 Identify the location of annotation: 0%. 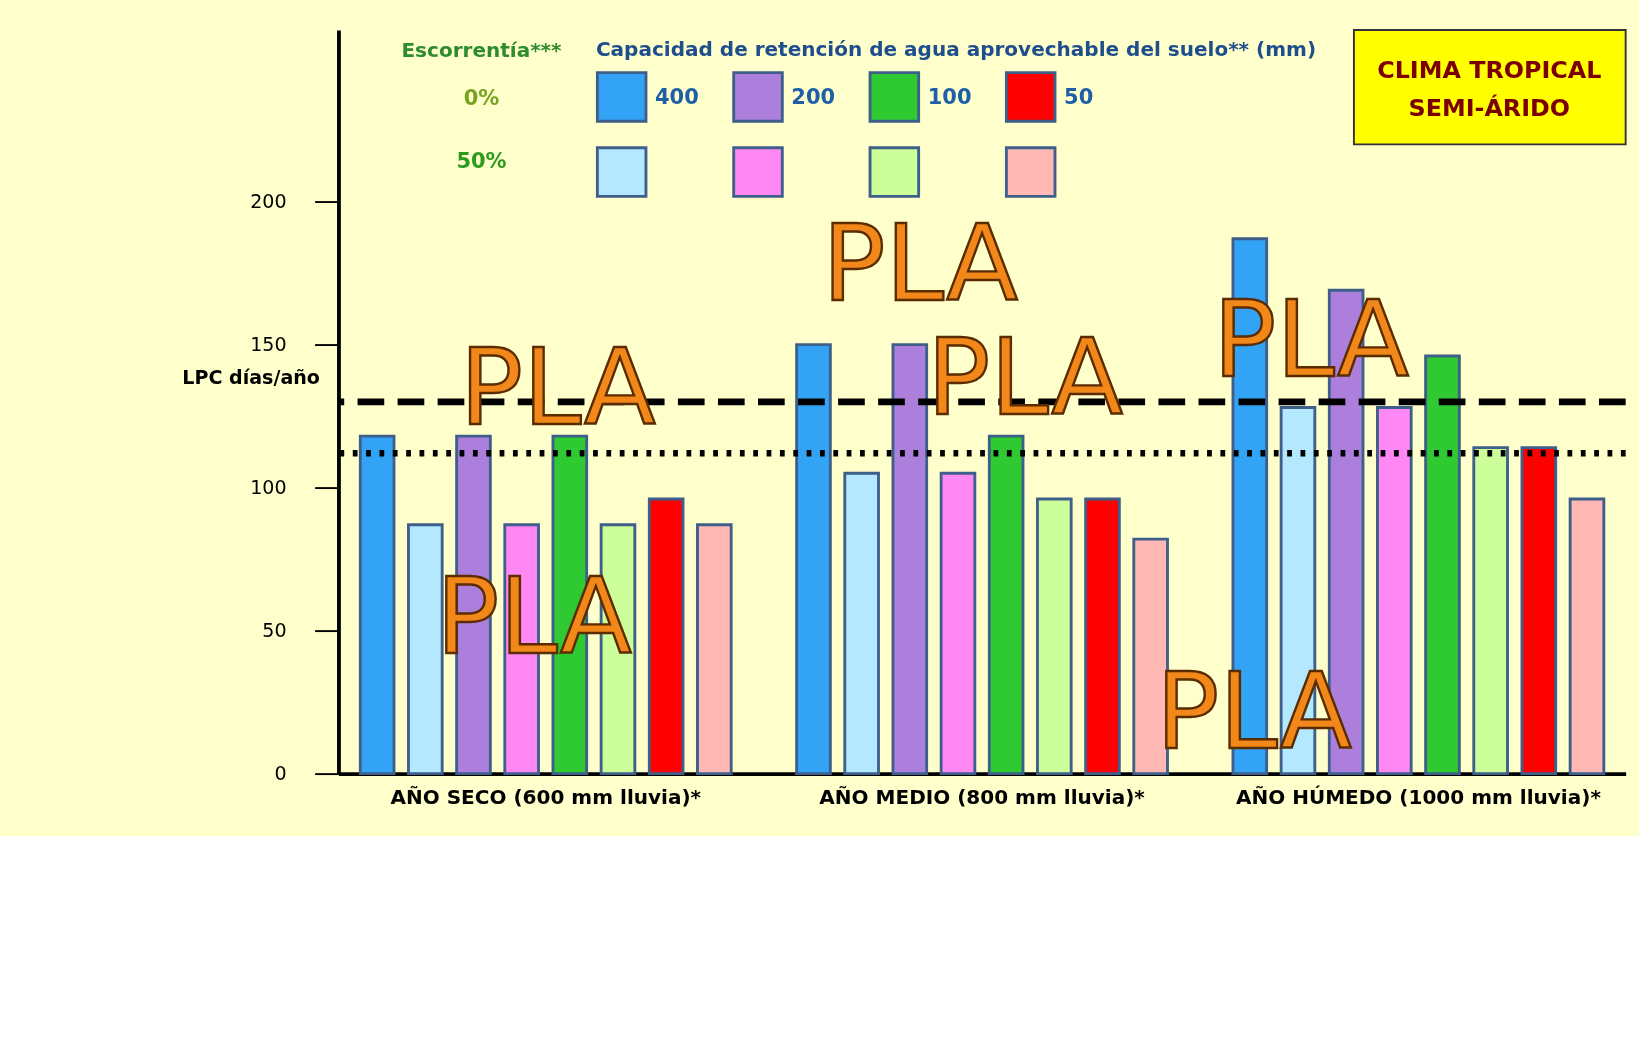
(481, 98).